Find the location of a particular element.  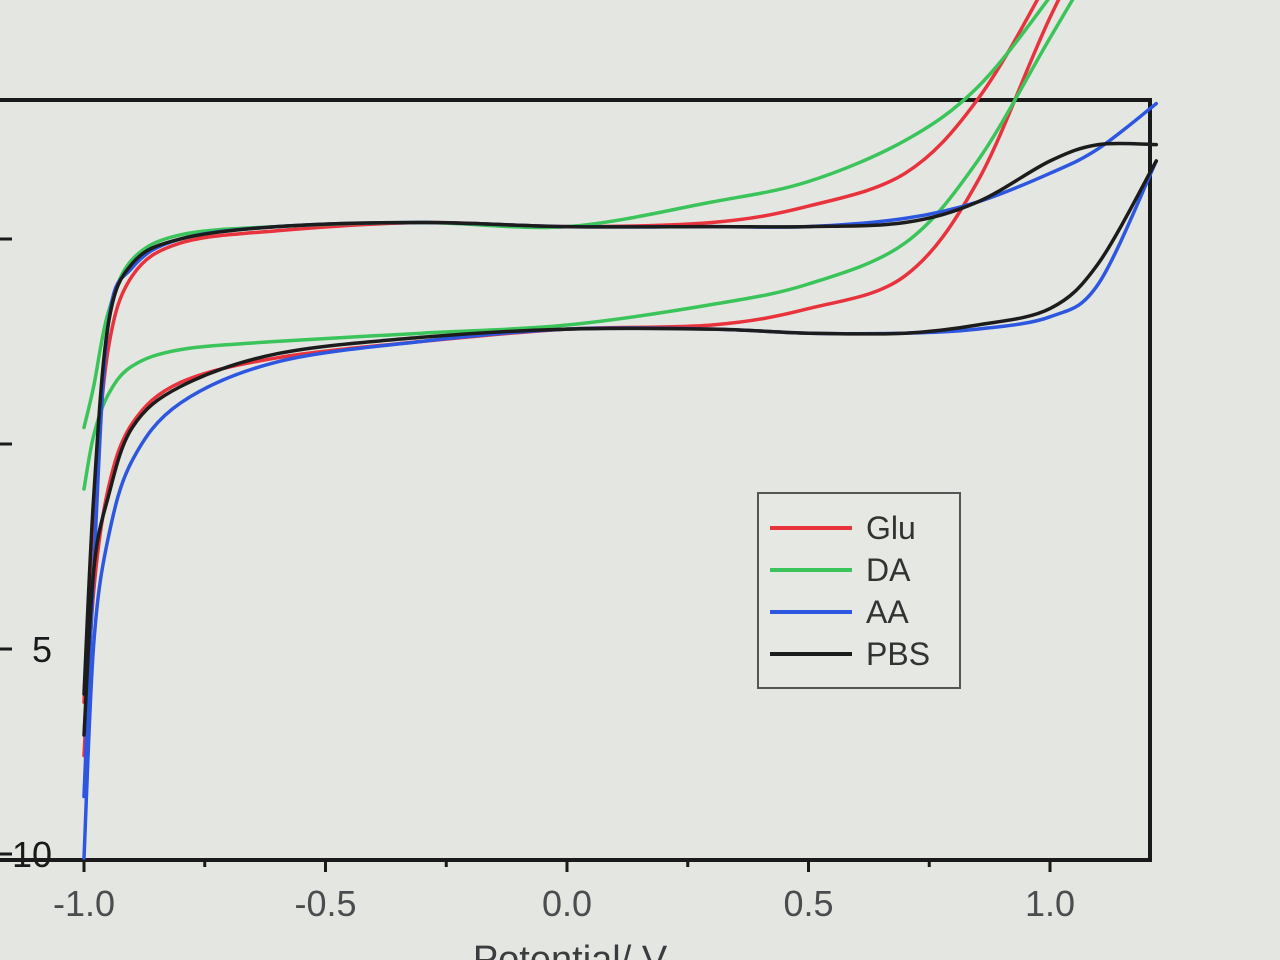

y-tick-label: 10 is located at coordinates (32, 854).